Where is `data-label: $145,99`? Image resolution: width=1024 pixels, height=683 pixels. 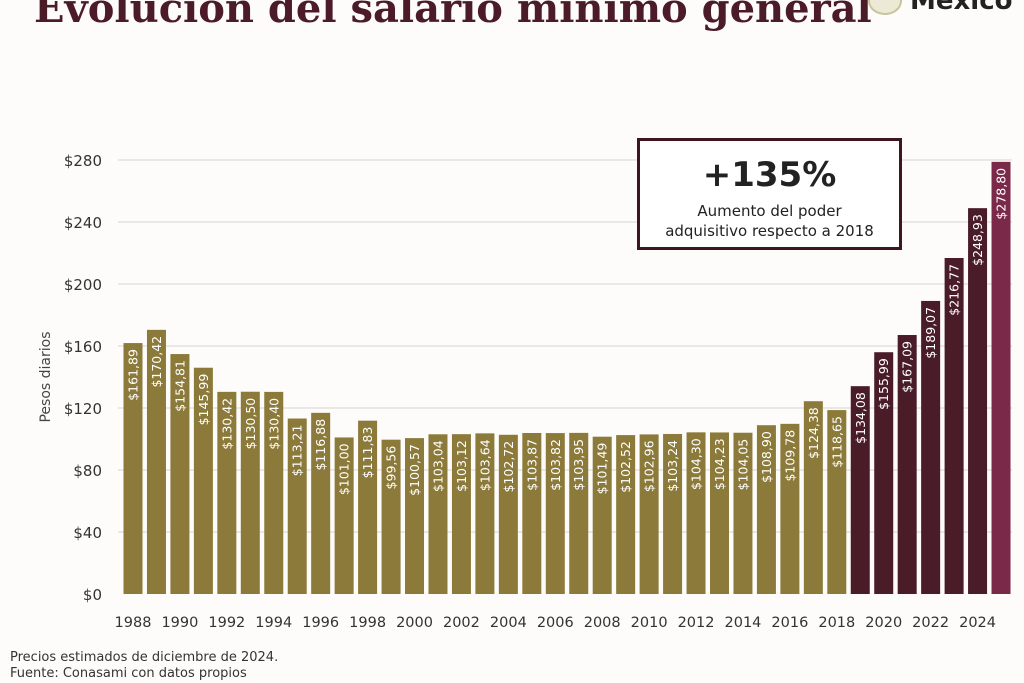 data-label: $145,99 is located at coordinates (203, 400).